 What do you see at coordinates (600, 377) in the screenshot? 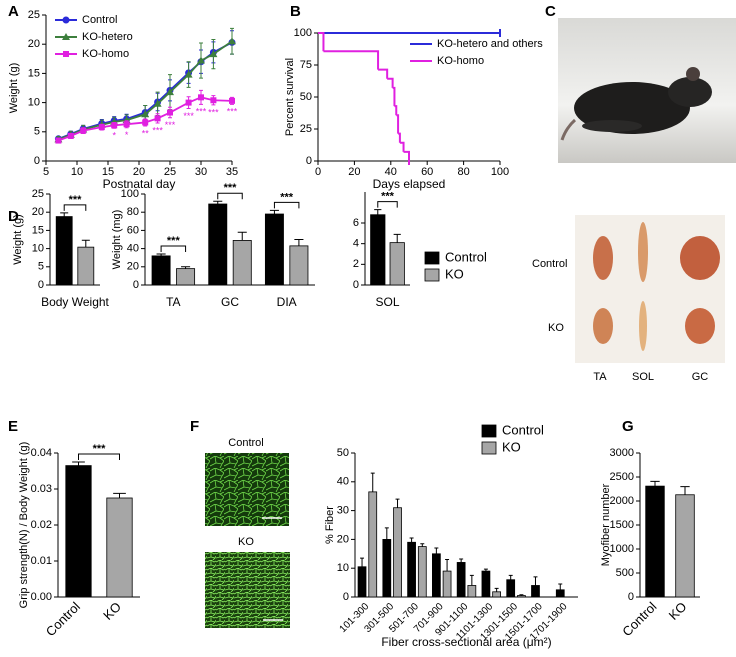
I see `photo-label: TA` at bounding box center [600, 377].